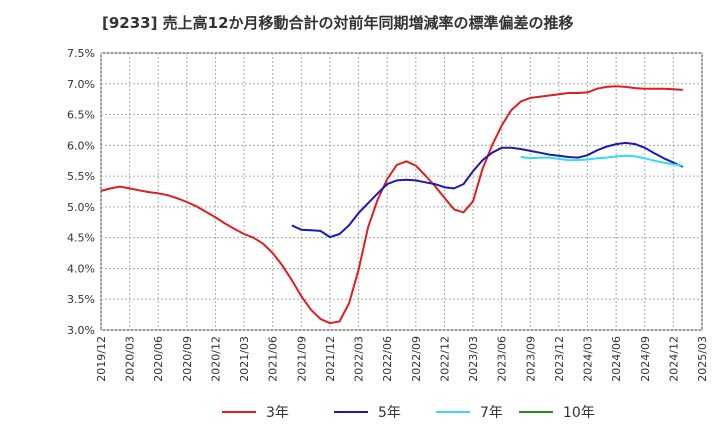  I want to click on x-tick-label: 2023/09, so click(530, 359).